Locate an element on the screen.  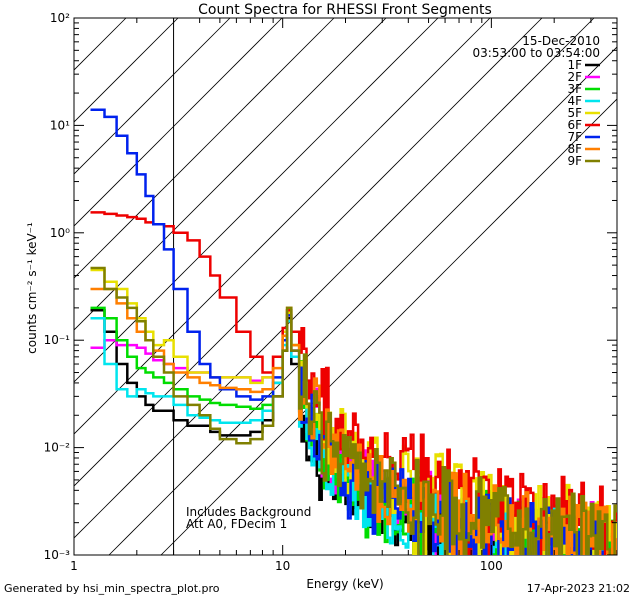
y-tick-label: 10¹ is located at coordinates (60, 125).